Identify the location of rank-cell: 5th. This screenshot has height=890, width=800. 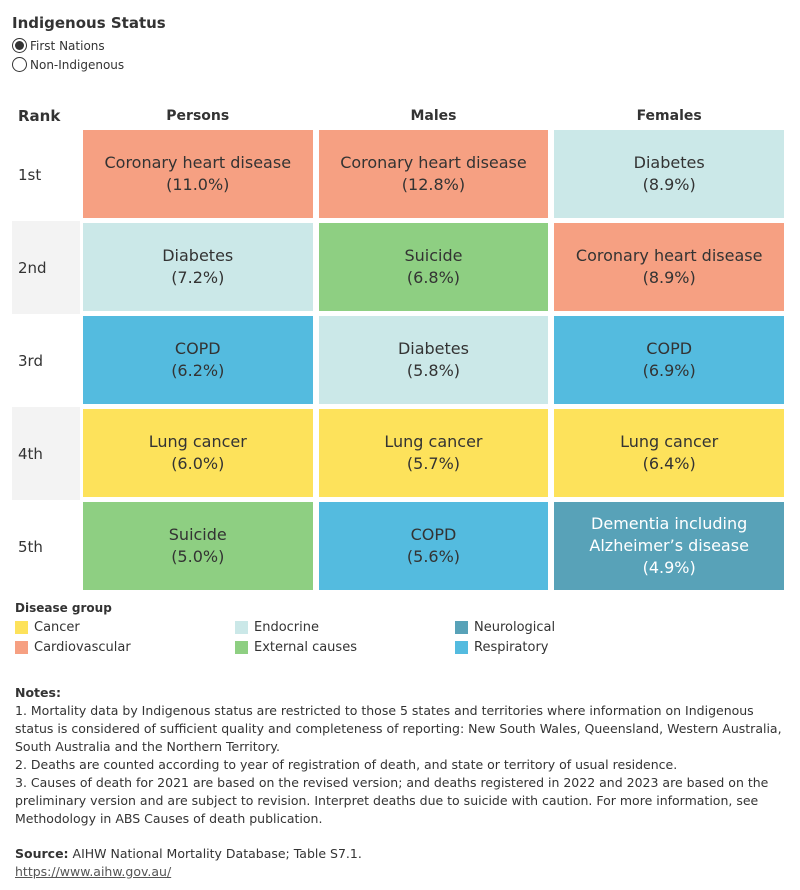
(46, 546).